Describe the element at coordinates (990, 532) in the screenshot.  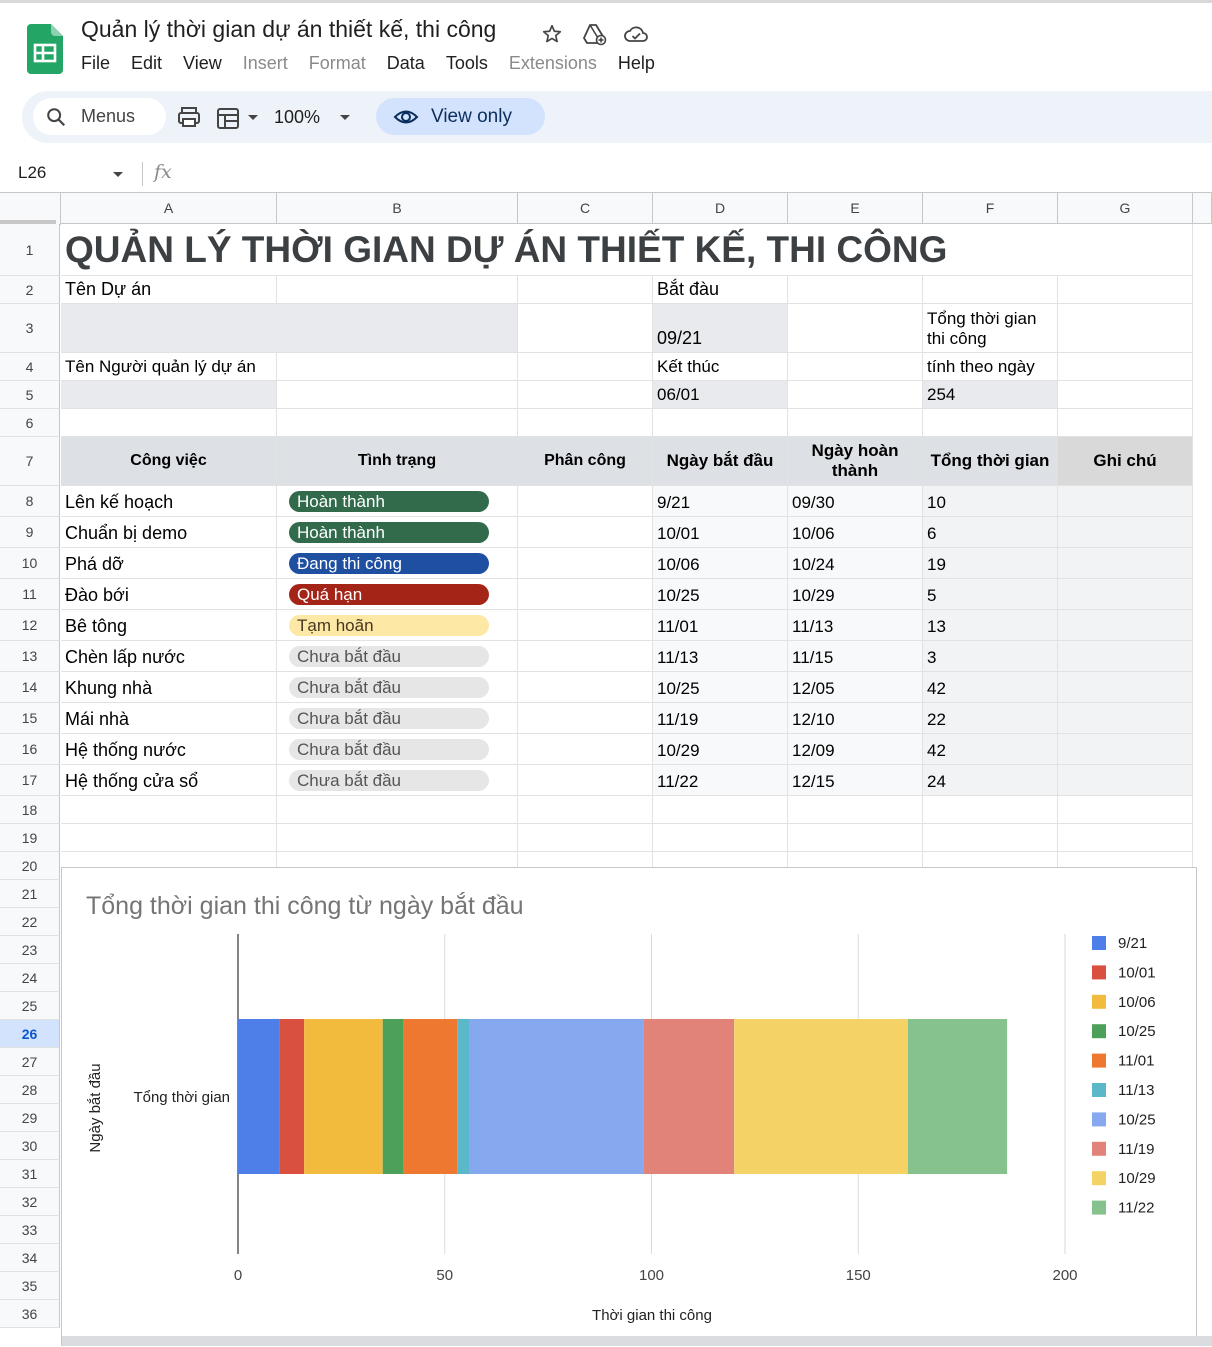
I see `duration: 6` at that location.